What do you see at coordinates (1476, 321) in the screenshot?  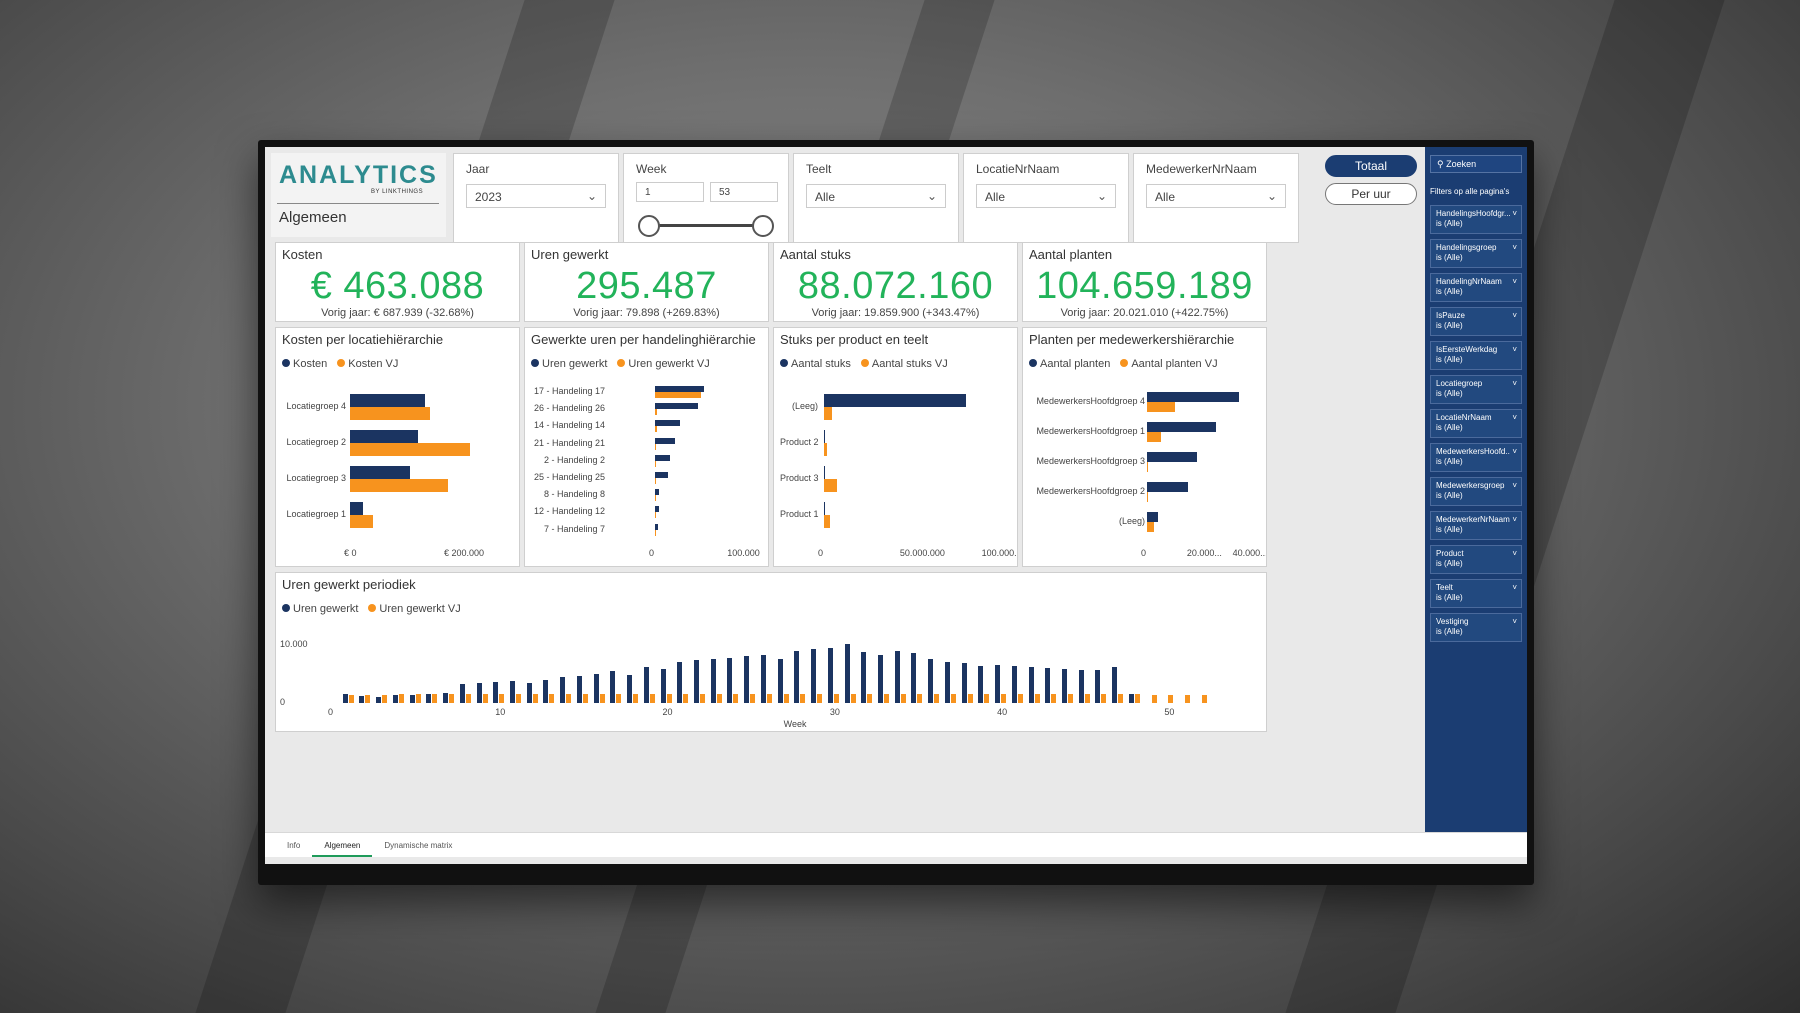 I see `filter-card: IsPauze is (Alle) ˅` at bounding box center [1476, 321].